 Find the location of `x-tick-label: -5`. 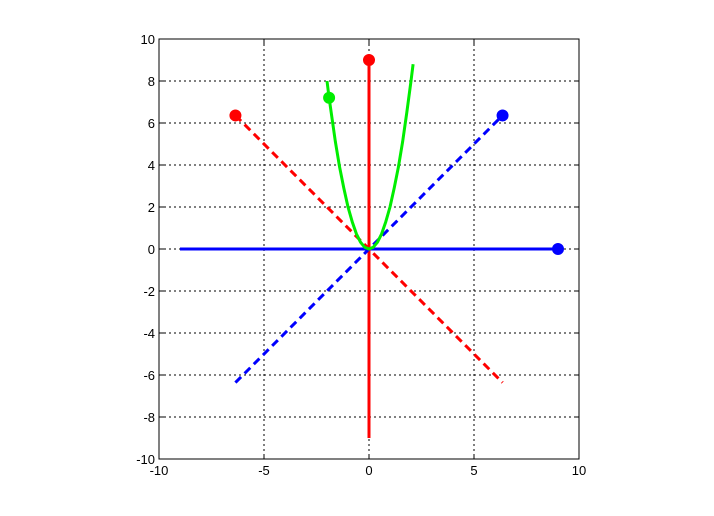

x-tick-label: -5 is located at coordinates (264, 470).